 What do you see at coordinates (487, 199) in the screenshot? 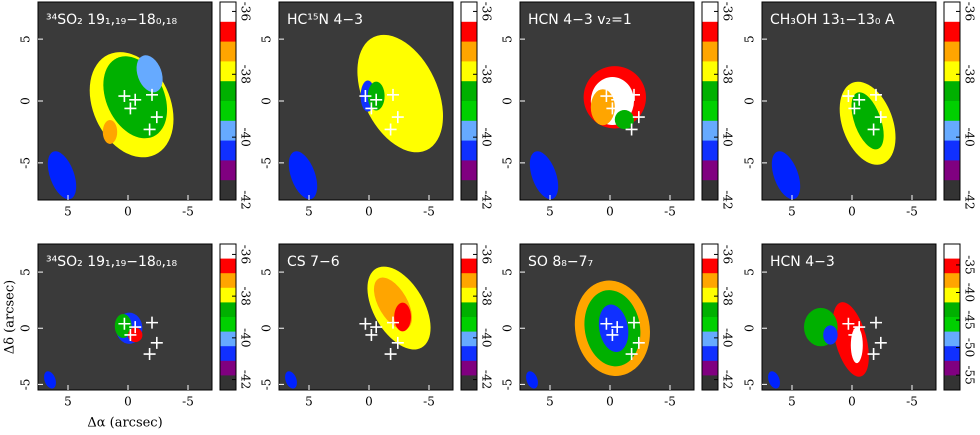
I see `colorbar-tick-label: -42` at bounding box center [487, 199].